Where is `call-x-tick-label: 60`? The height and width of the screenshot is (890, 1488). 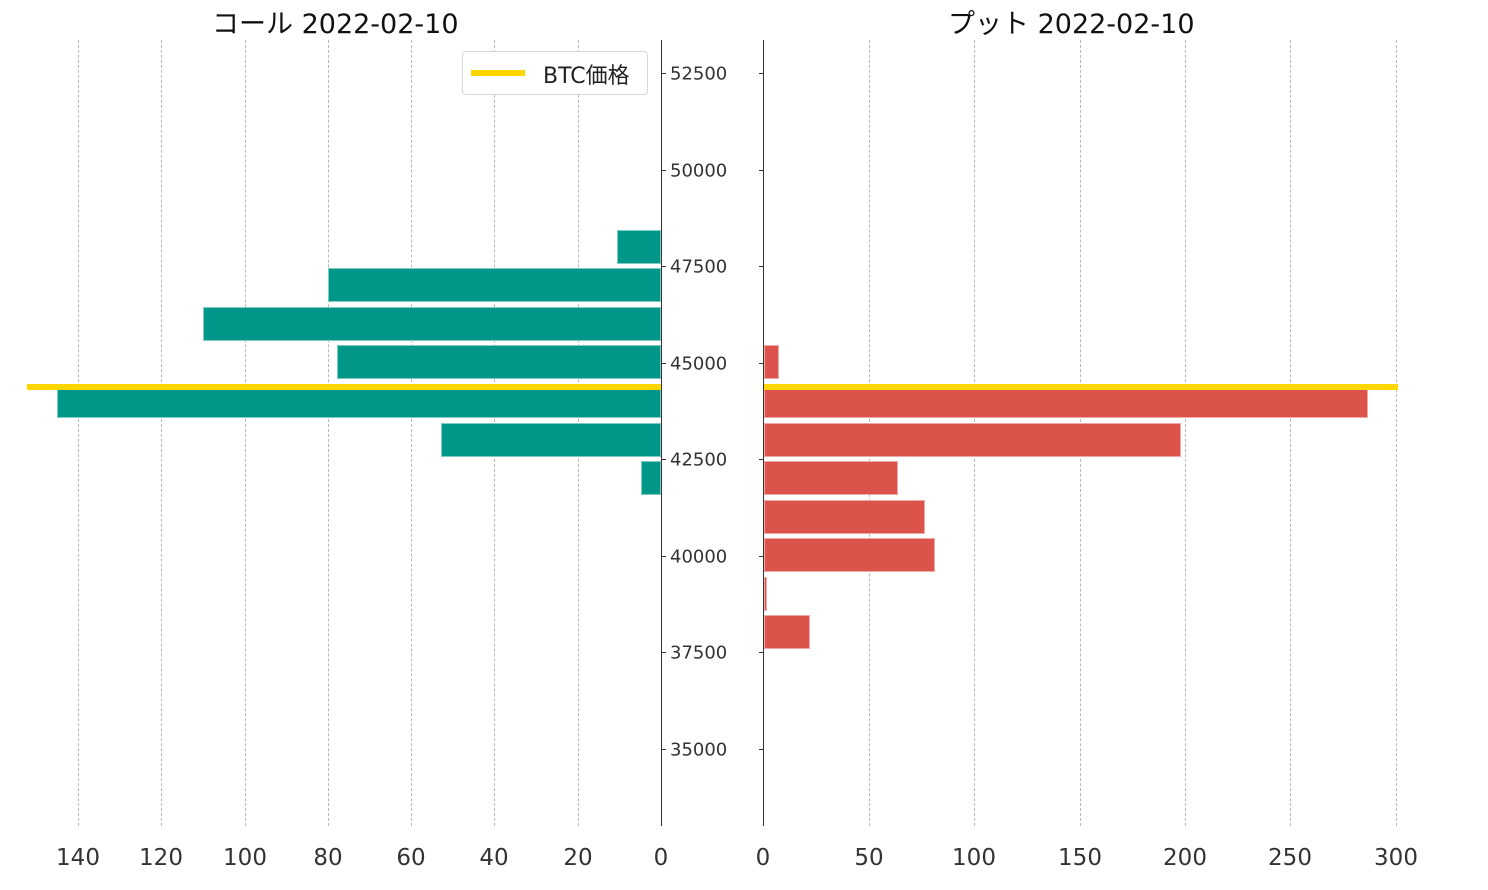 call-x-tick-label: 60 is located at coordinates (411, 858).